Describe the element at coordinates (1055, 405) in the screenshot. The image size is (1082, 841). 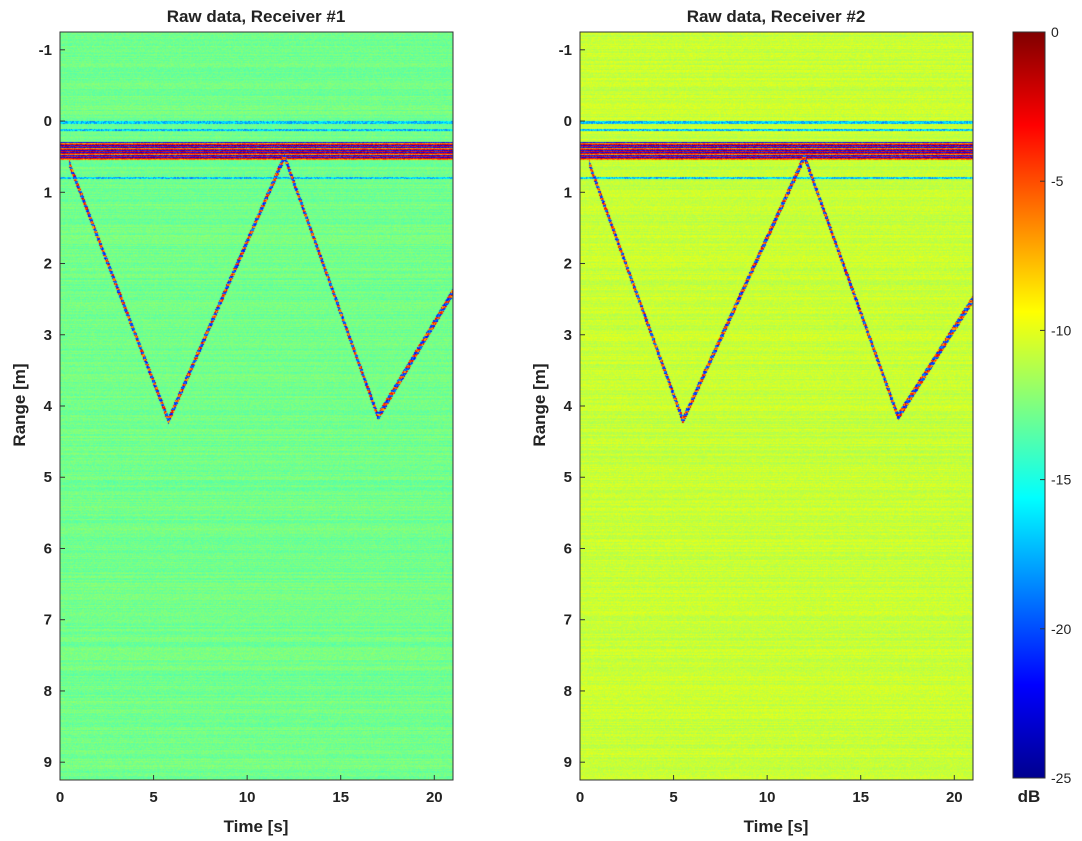
I see `colorbar-ticks: 0 -5 -10 -15 -20 -25` at that location.